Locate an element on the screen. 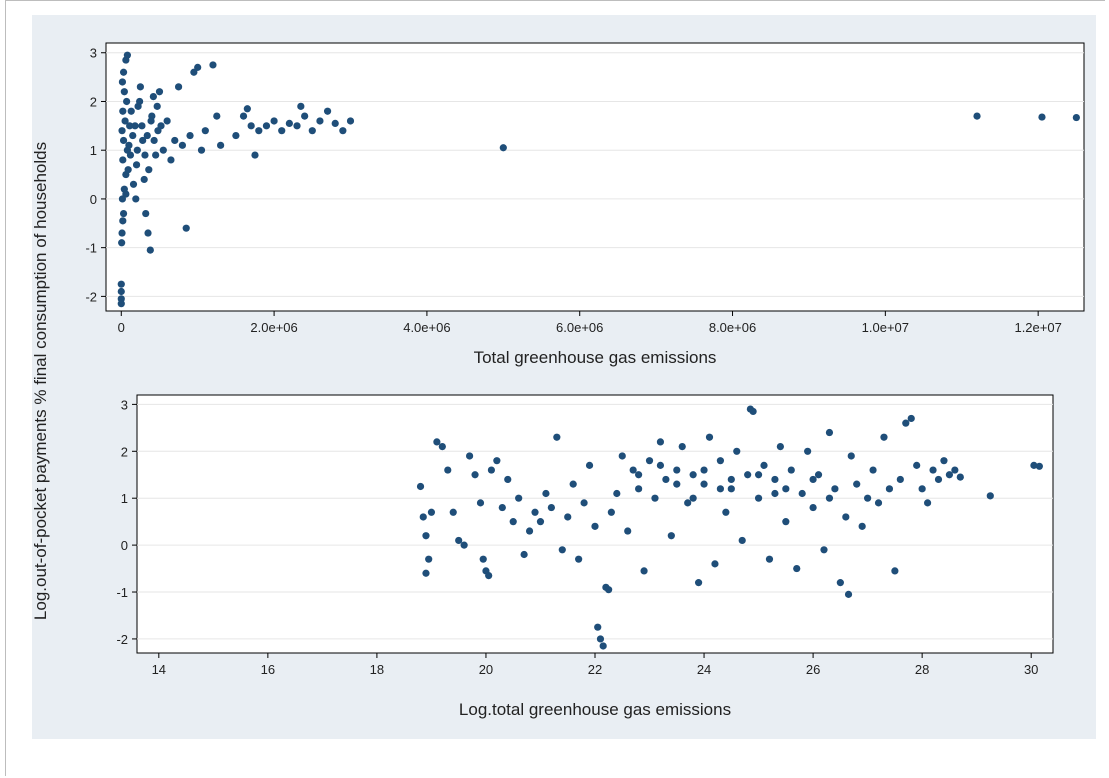  x-tick-label: 20 is located at coordinates (486, 669).